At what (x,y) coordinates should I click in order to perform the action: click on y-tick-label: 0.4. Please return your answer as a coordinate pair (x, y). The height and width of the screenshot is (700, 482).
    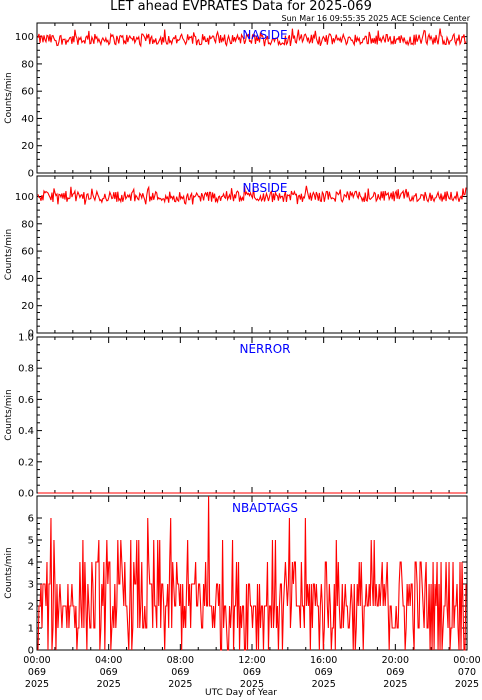
    Looking at the image, I should click on (26, 431).